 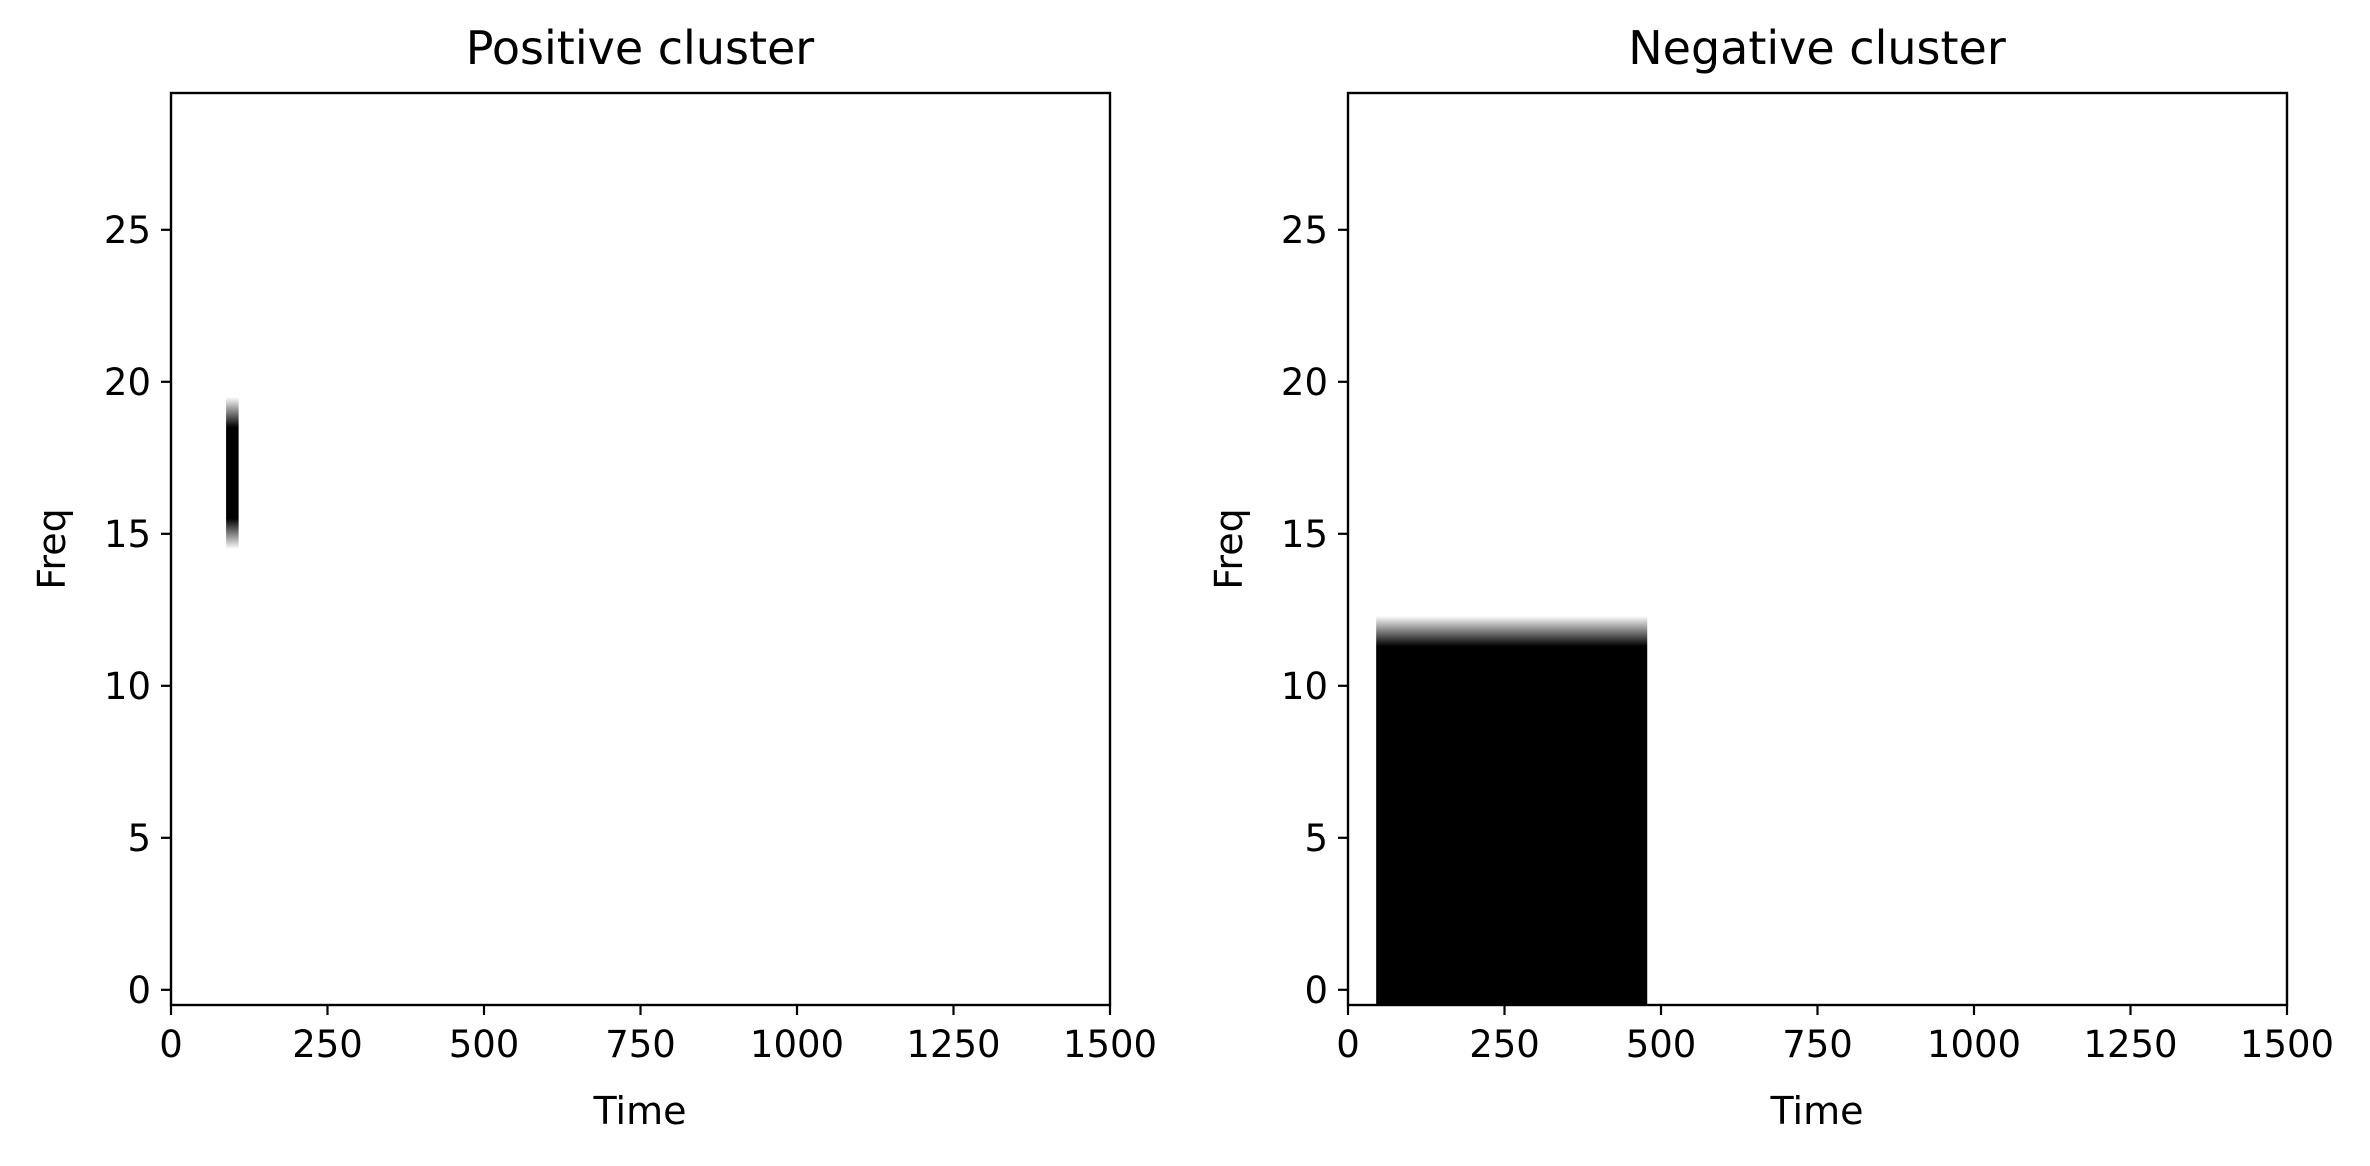 I want to click on chart-title: Negative cluster, so click(x=1817, y=48).